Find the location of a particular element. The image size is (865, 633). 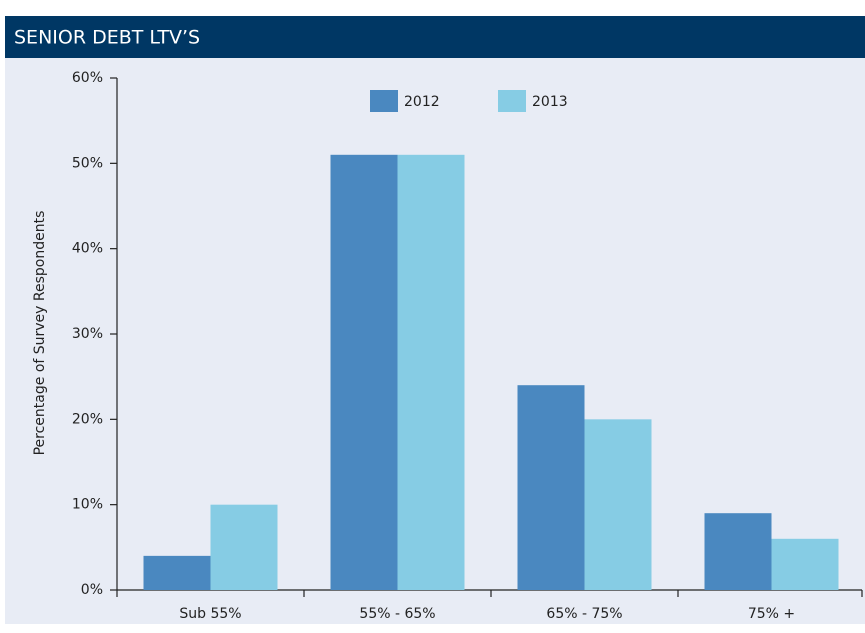

x-tick-label: 65% - 75% is located at coordinates (584, 614).